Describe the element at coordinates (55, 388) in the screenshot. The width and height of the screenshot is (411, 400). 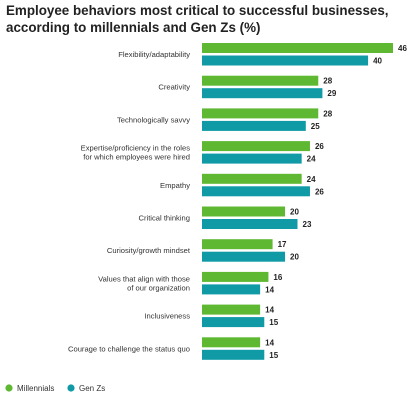
I see `legend: Millennials Gen Zs` at that location.